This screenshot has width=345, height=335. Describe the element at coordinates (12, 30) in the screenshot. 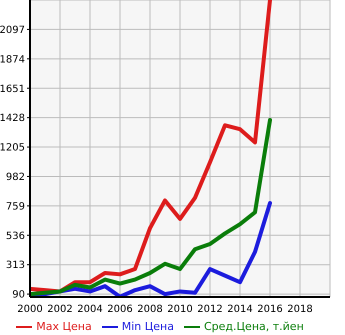

I see `y-tick-label: 2097` at that location.